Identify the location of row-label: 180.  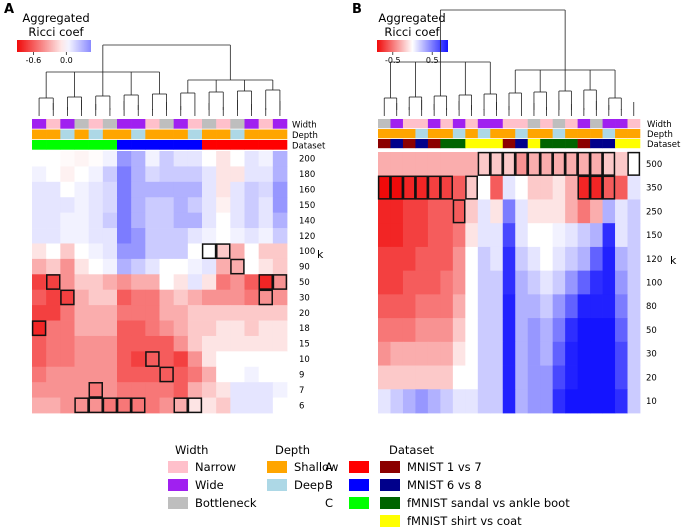
(307, 175).